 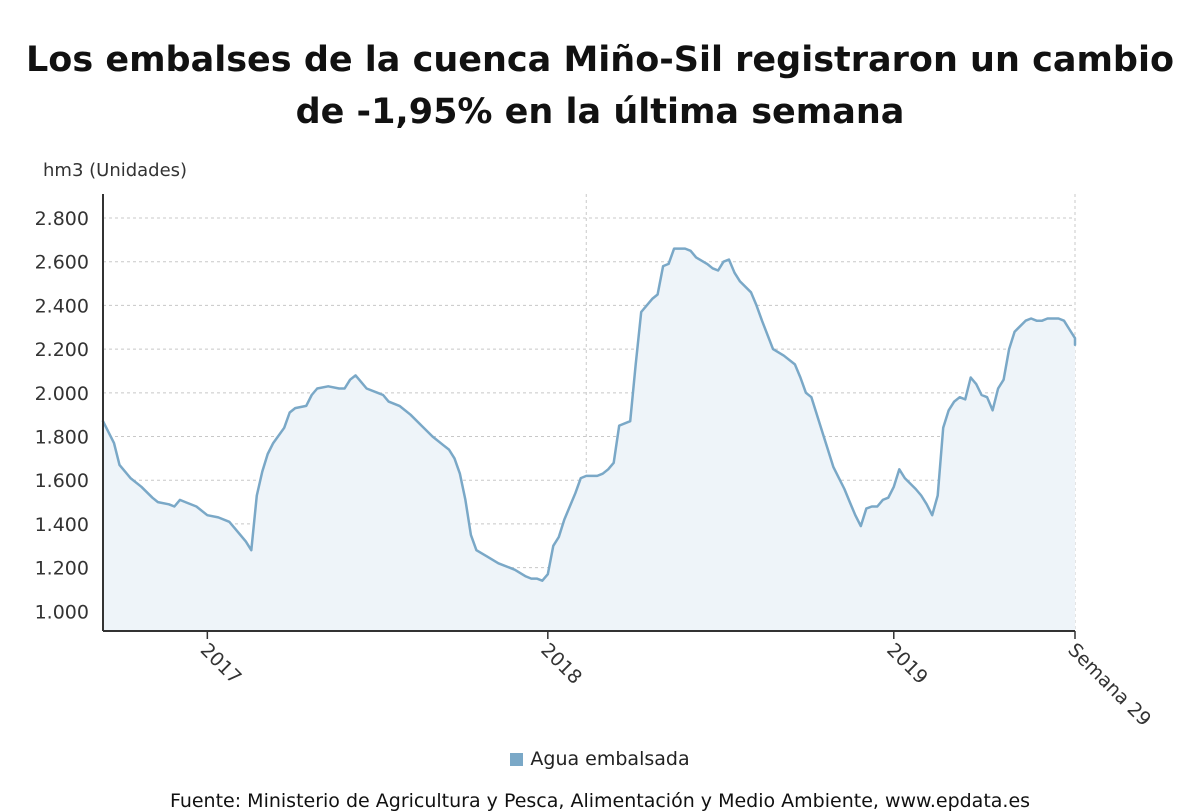 I want to click on x-tick-label: 2017, so click(x=221, y=664).